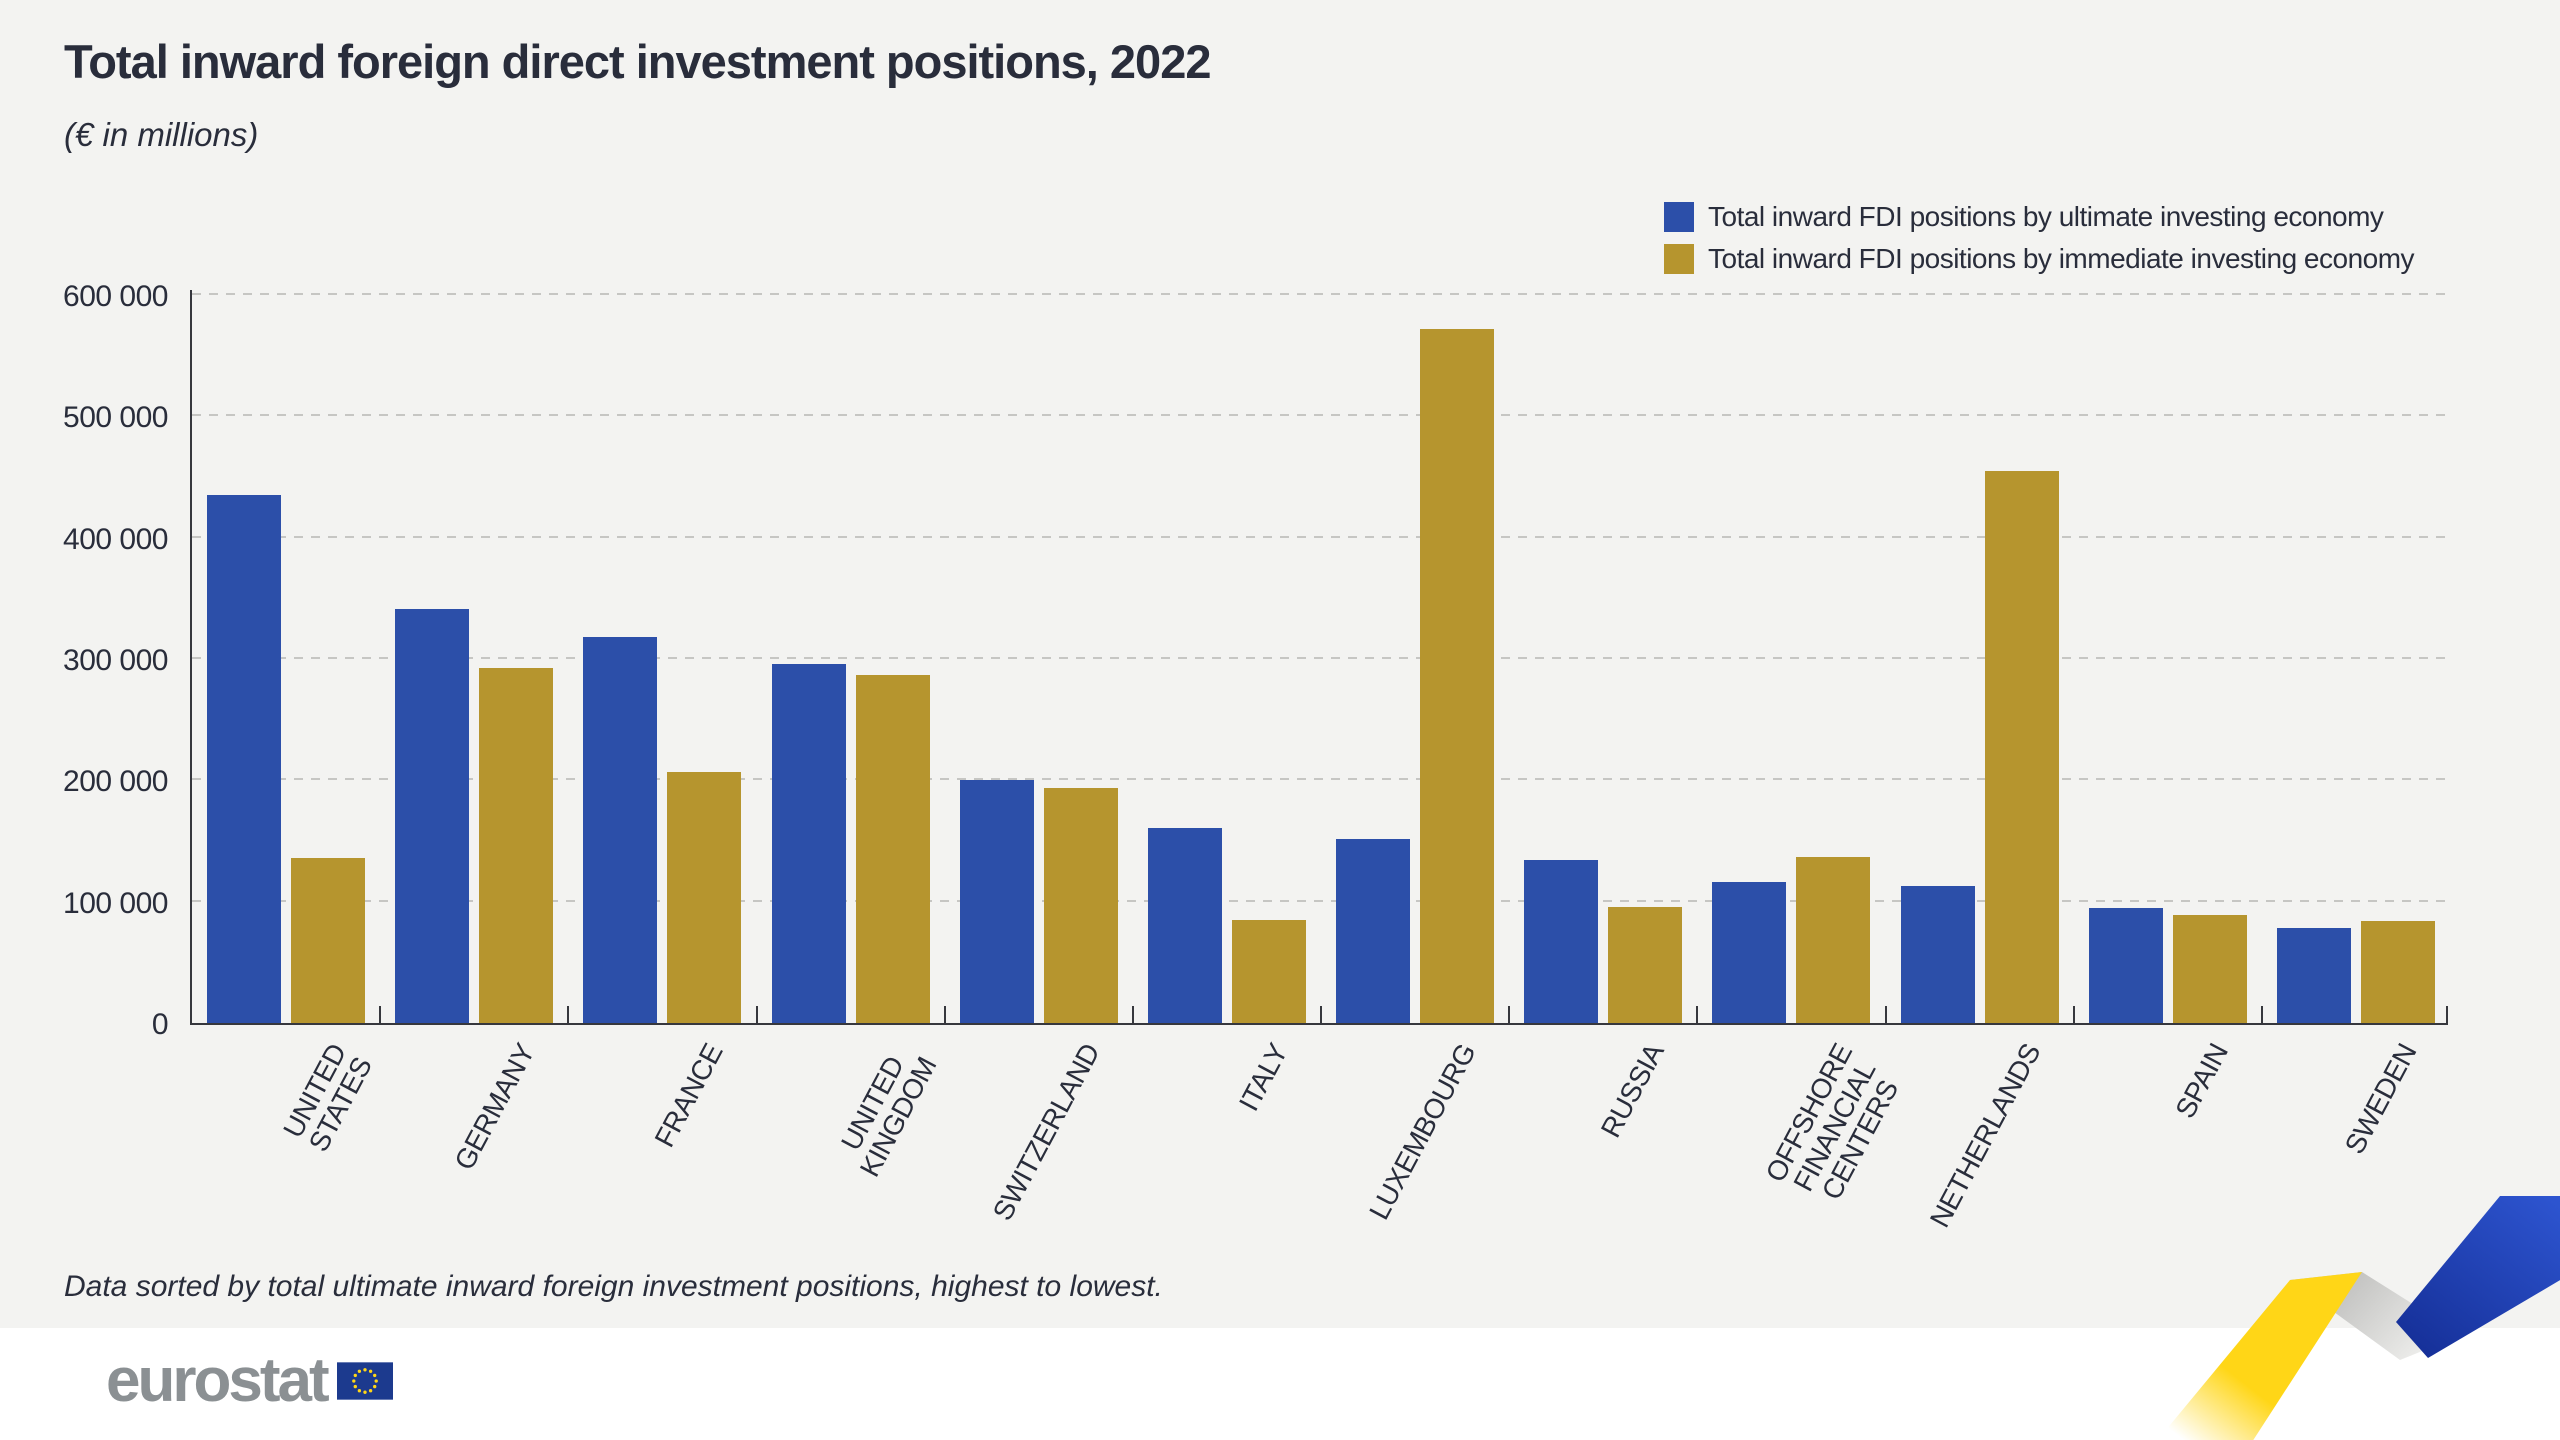  I want to click on x-axis-label-germany: GERMANY, so click(494, 1106).